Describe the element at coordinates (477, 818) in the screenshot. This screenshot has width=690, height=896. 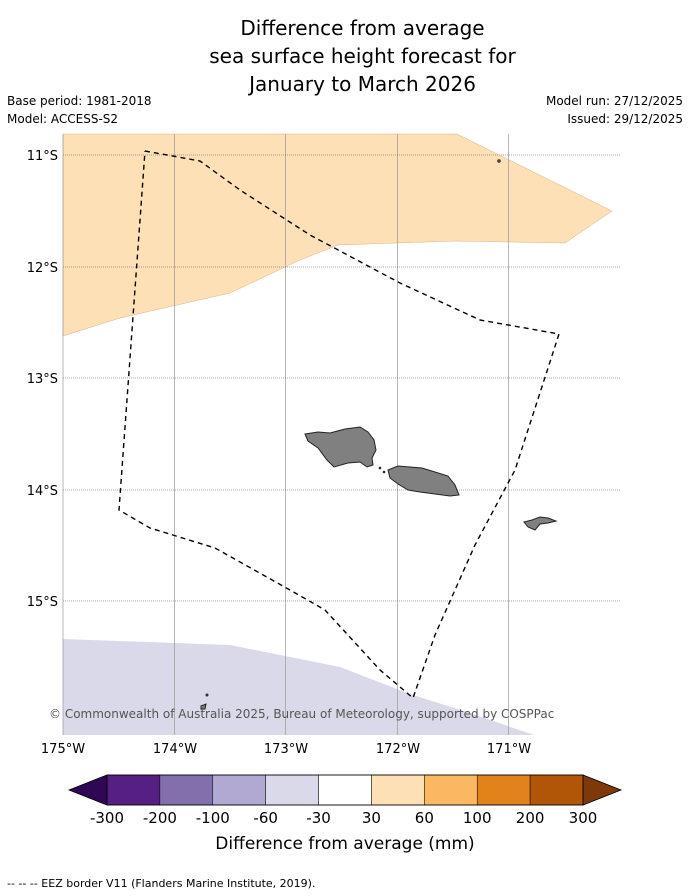
I see `colorbar-tick-label: 100` at that location.